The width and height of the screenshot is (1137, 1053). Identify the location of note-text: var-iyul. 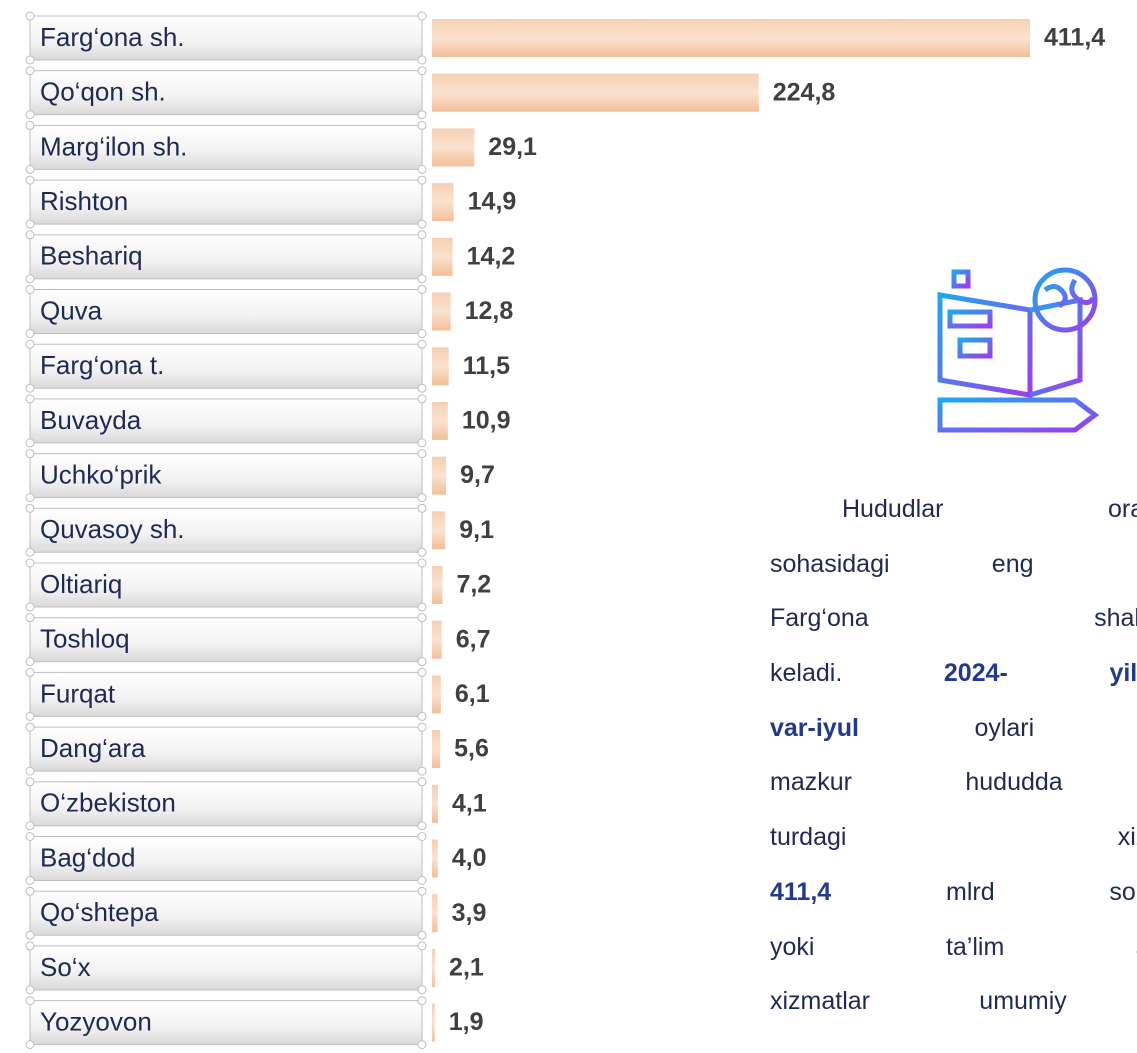
(814, 727).